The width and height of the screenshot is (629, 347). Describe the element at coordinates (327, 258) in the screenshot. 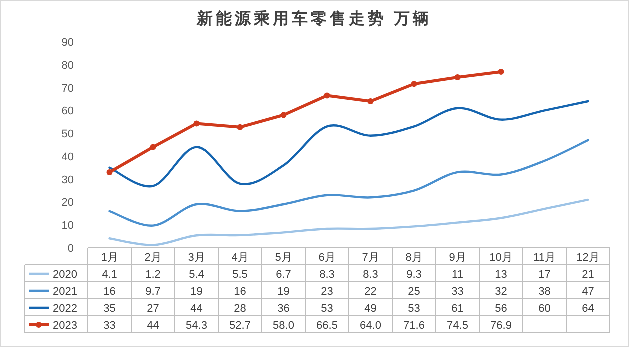

I see `x-tick-label: 6月` at that location.